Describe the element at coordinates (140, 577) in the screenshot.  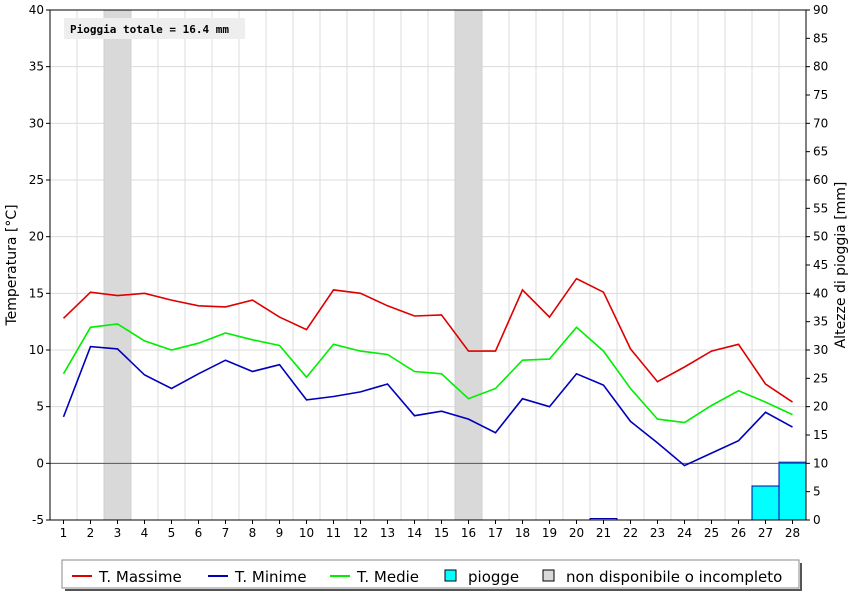
I see `legend-label-max: T. Massime` at that location.